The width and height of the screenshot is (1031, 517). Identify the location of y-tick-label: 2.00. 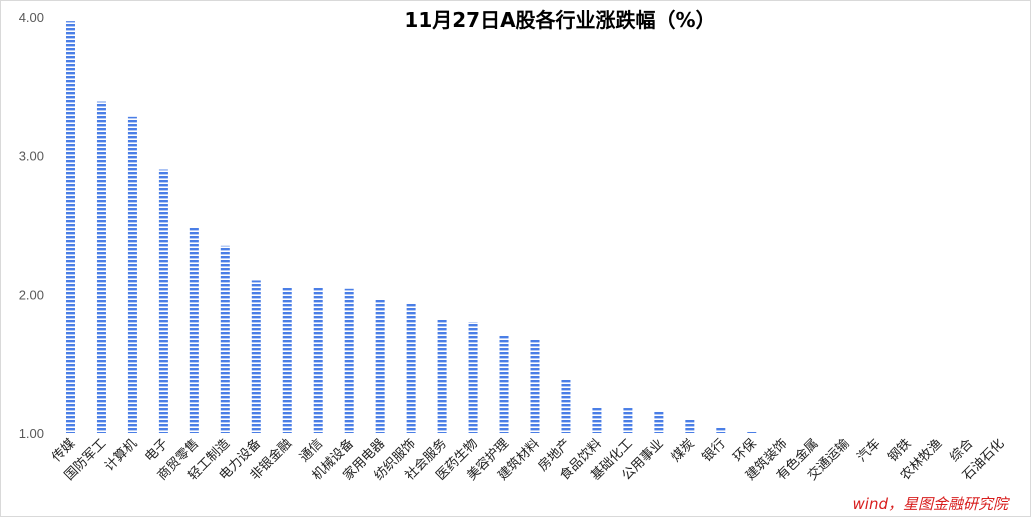
(31, 294).